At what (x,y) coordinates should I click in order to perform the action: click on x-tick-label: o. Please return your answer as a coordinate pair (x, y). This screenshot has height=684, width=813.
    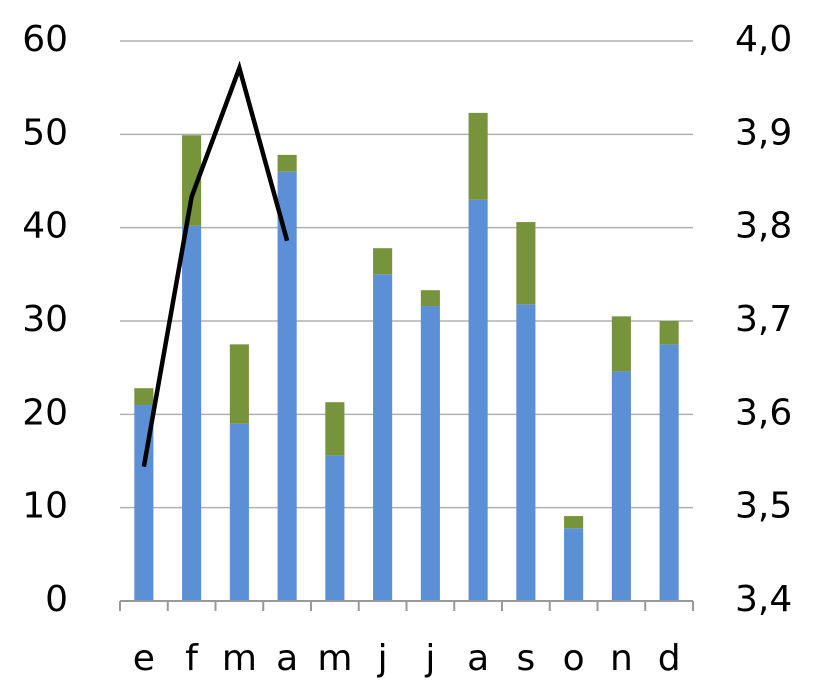
    Looking at the image, I should click on (574, 658).